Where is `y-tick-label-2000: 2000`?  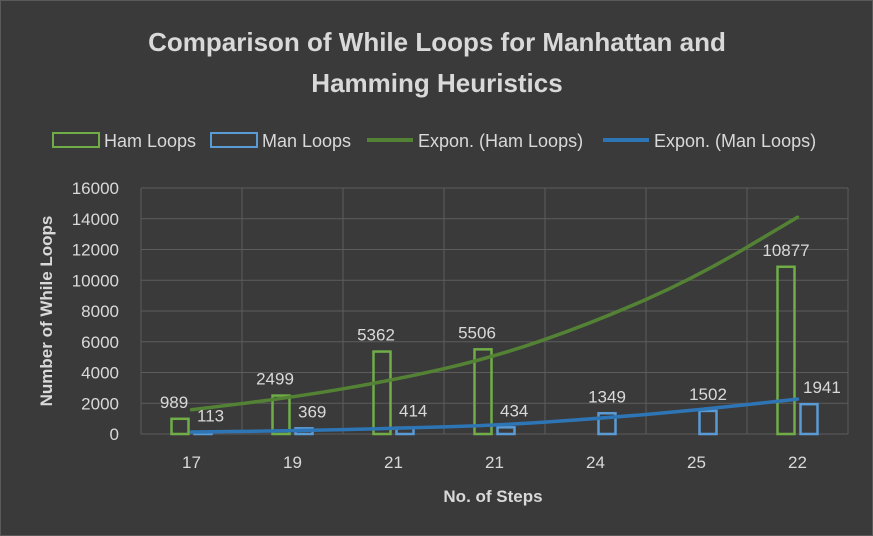
y-tick-label-2000: 2000 is located at coordinates (100, 403).